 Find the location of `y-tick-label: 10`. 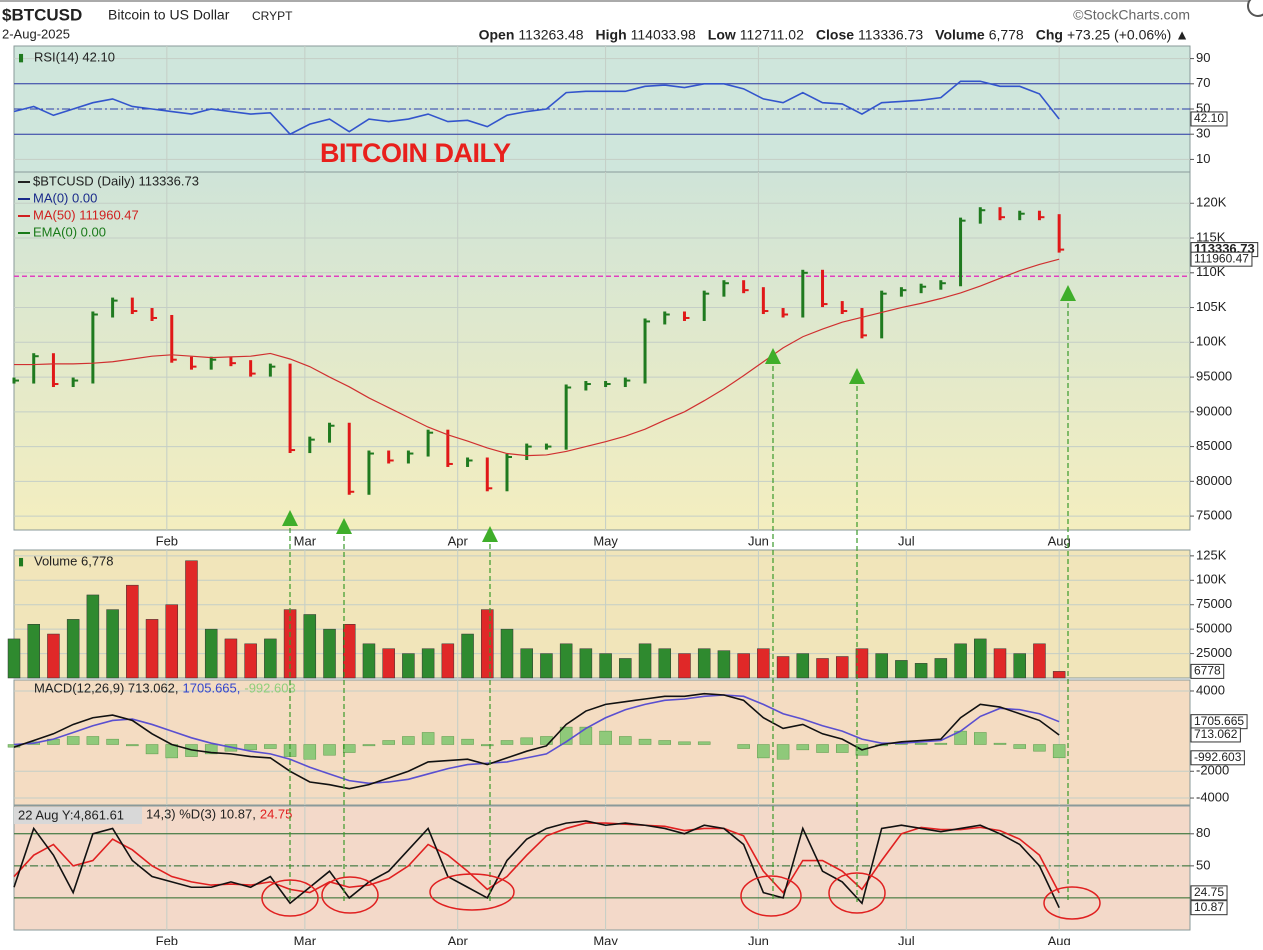

y-tick-label: 10 is located at coordinates (1203, 158).